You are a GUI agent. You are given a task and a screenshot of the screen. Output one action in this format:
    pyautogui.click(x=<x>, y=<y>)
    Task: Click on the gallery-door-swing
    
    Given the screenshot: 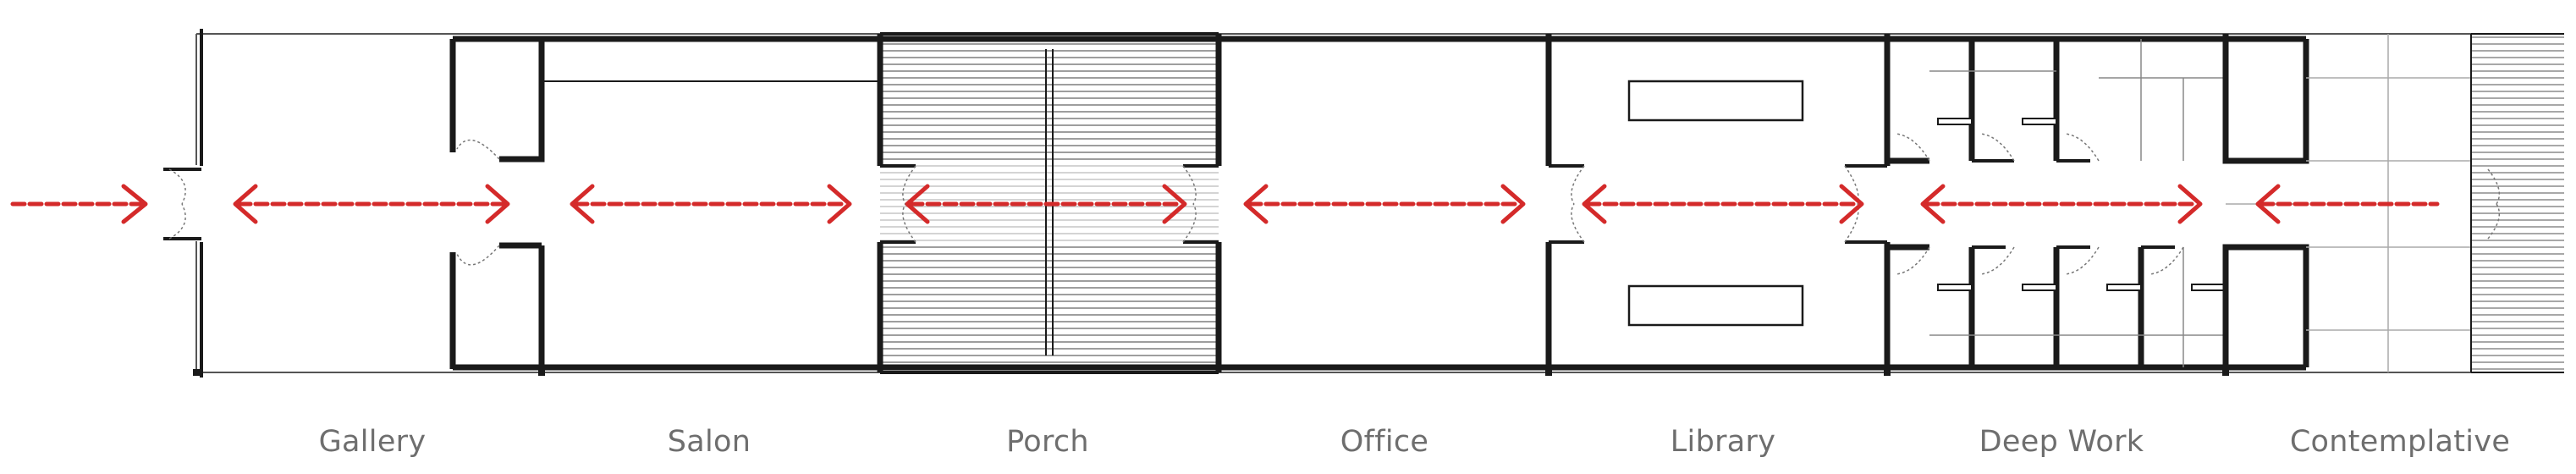 What is the action you would take?
    pyautogui.click(x=478, y=202)
    